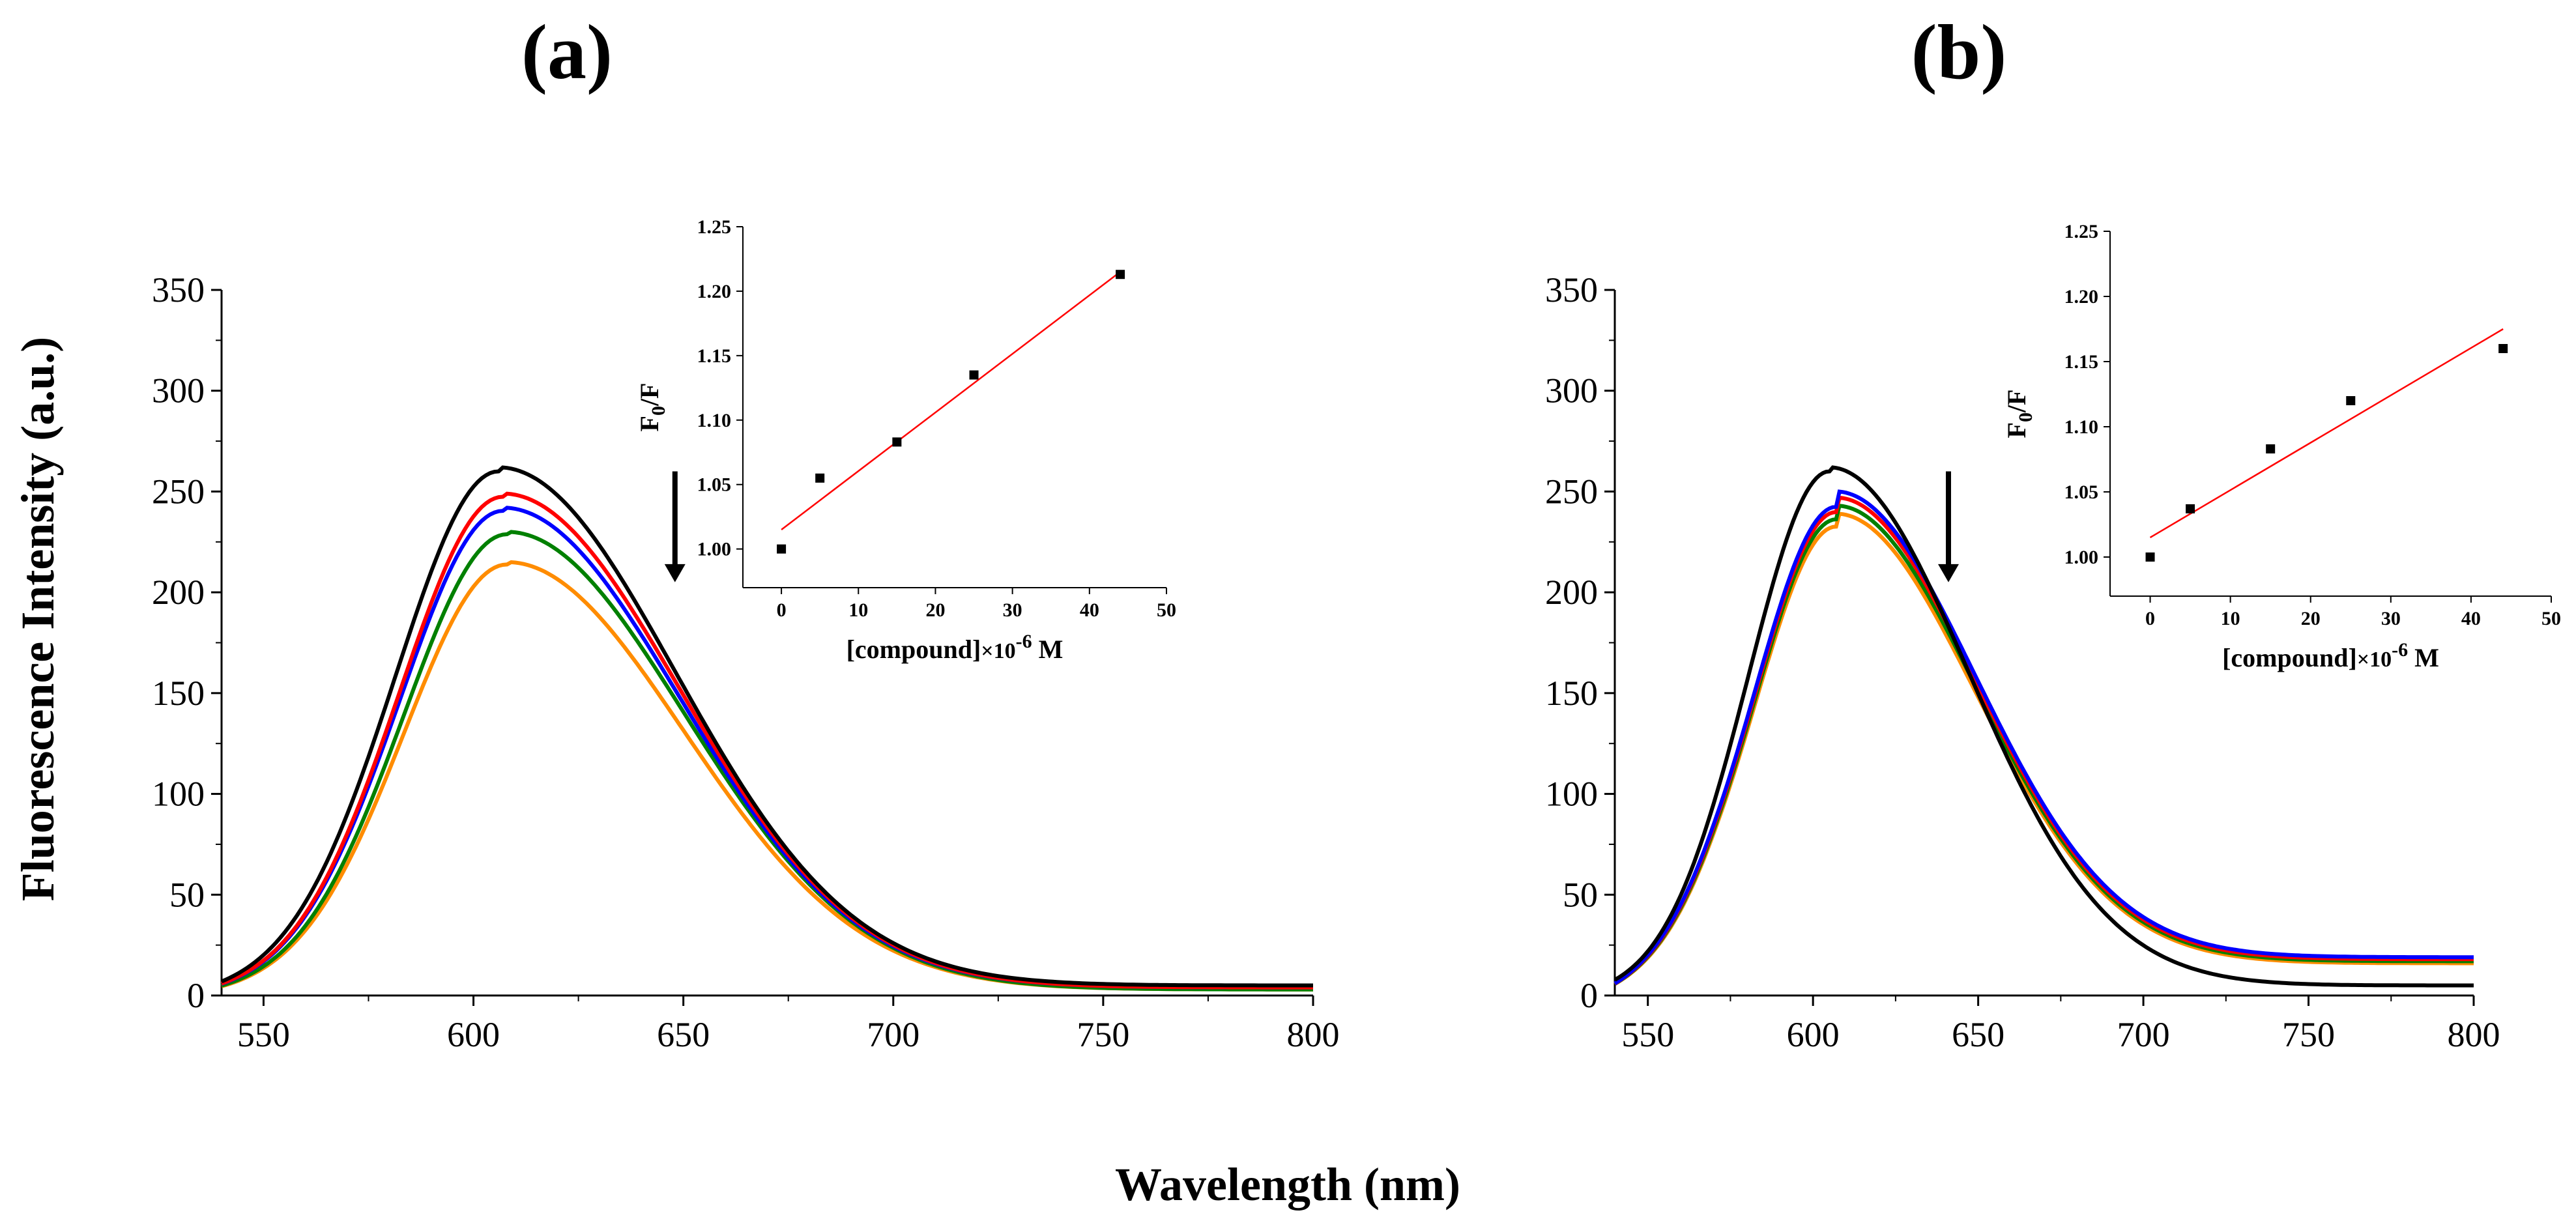 The width and height of the screenshot is (2576, 1232). What do you see at coordinates (1287, 1184) in the screenshot?
I see `shared-x-axis-title: Wavelength (nm)` at bounding box center [1287, 1184].